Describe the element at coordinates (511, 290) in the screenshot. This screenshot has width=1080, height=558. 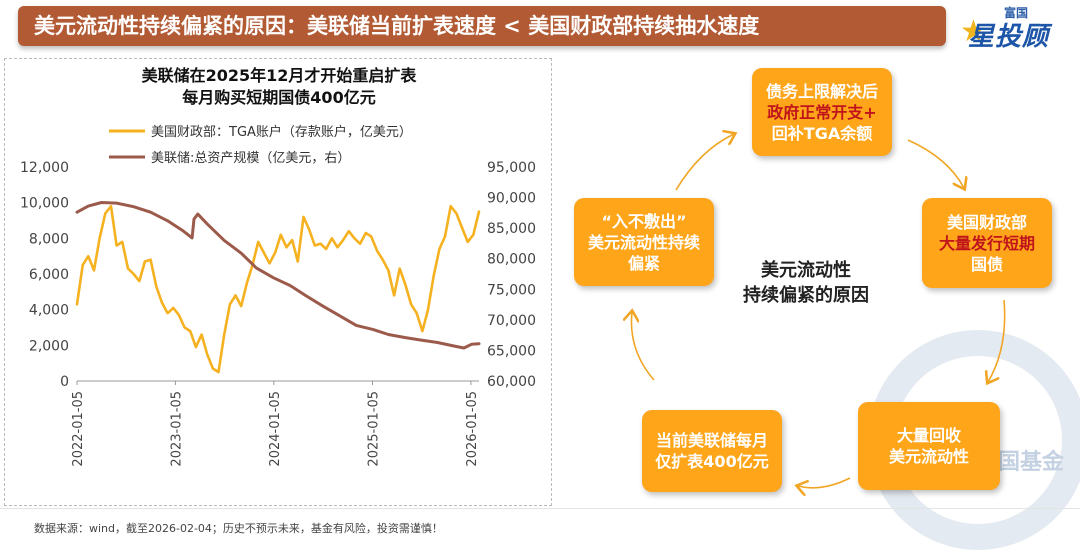
I see `y-right-tick-label: 75,000` at that location.